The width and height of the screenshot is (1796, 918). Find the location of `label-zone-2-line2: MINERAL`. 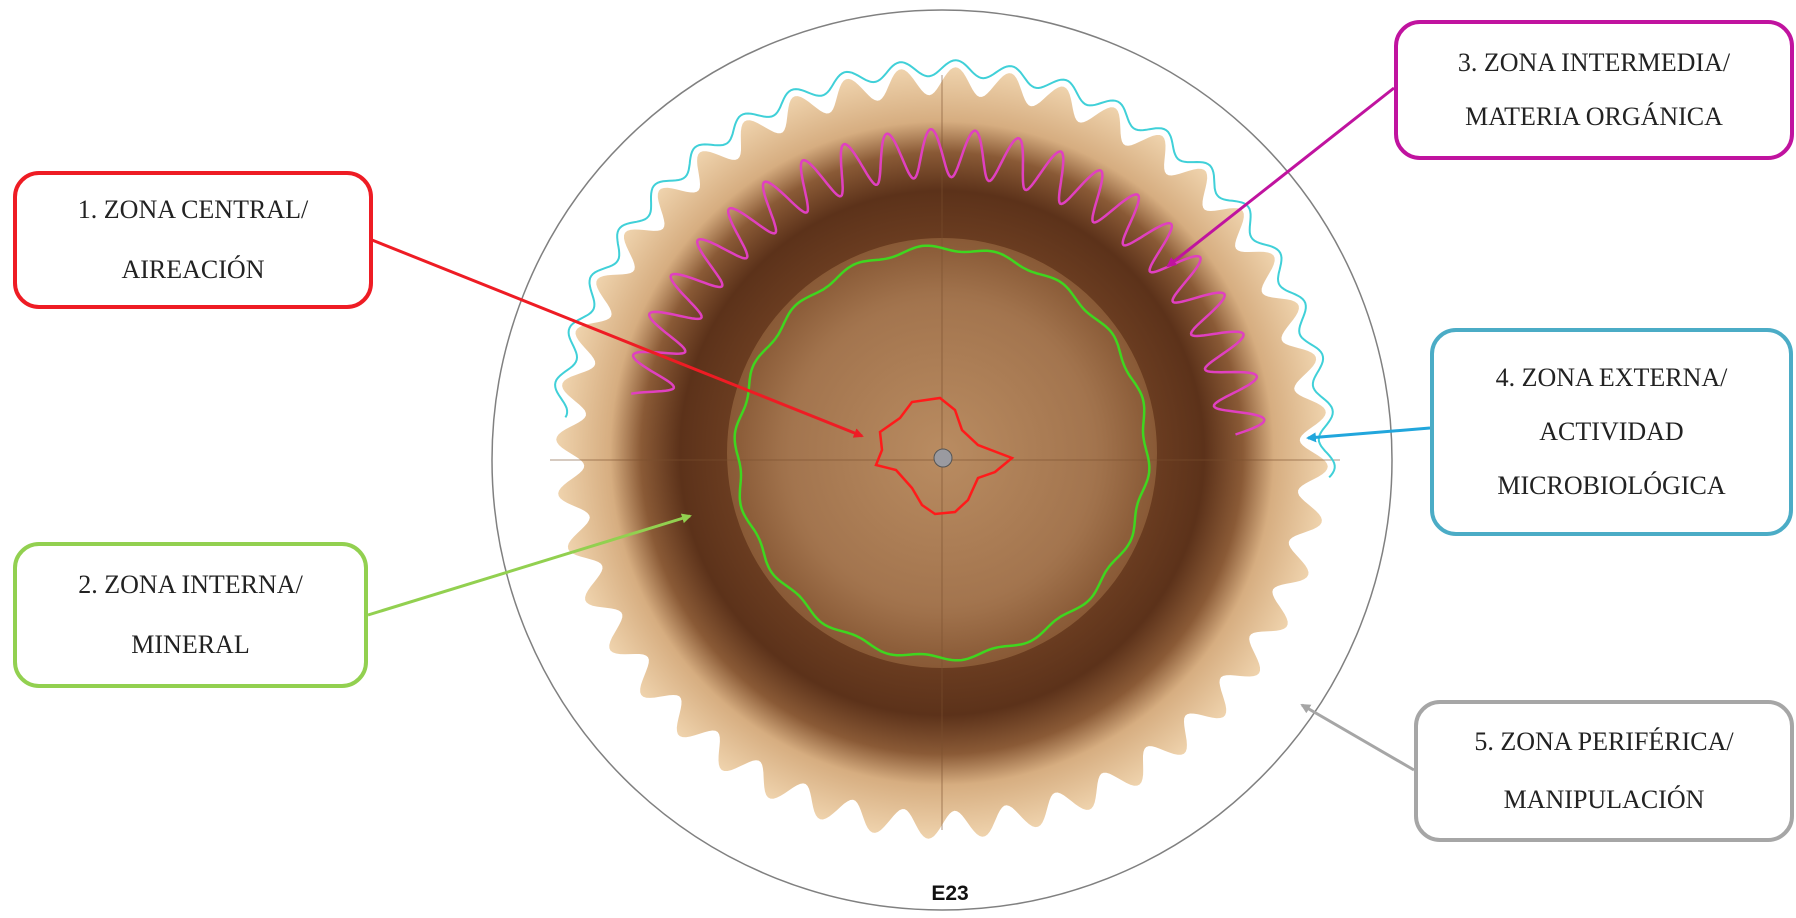

label-zone-2-line2: MINERAL is located at coordinates (190, 644).